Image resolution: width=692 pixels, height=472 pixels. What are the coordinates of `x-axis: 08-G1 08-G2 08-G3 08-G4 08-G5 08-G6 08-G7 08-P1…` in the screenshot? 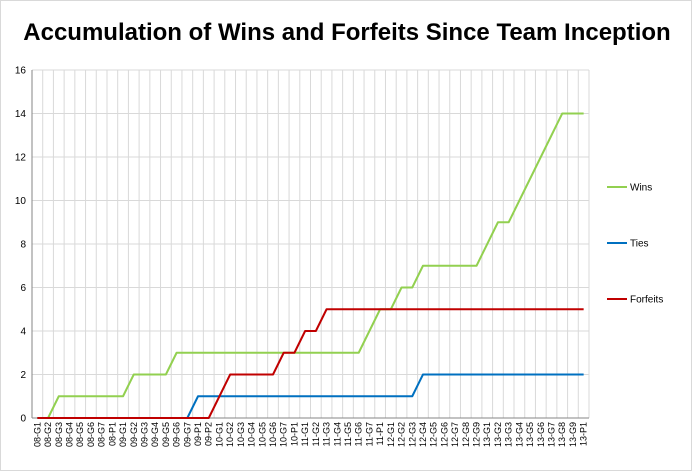 It's located at (310, 434).